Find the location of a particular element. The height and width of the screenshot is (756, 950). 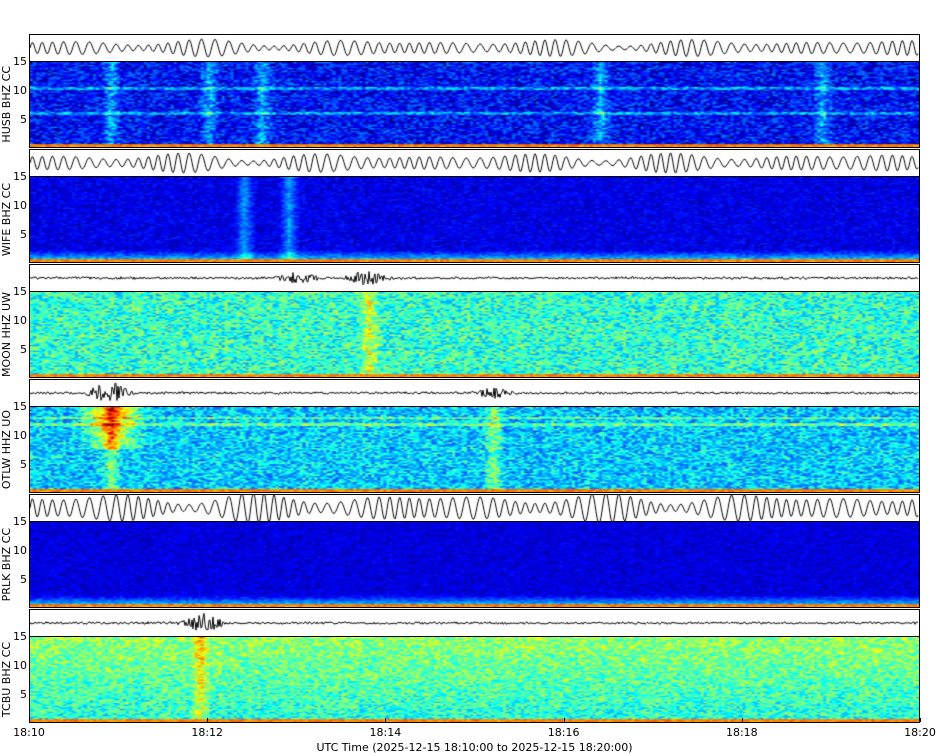

station-label: MOON HHZ UW is located at coordinates (6, 334).